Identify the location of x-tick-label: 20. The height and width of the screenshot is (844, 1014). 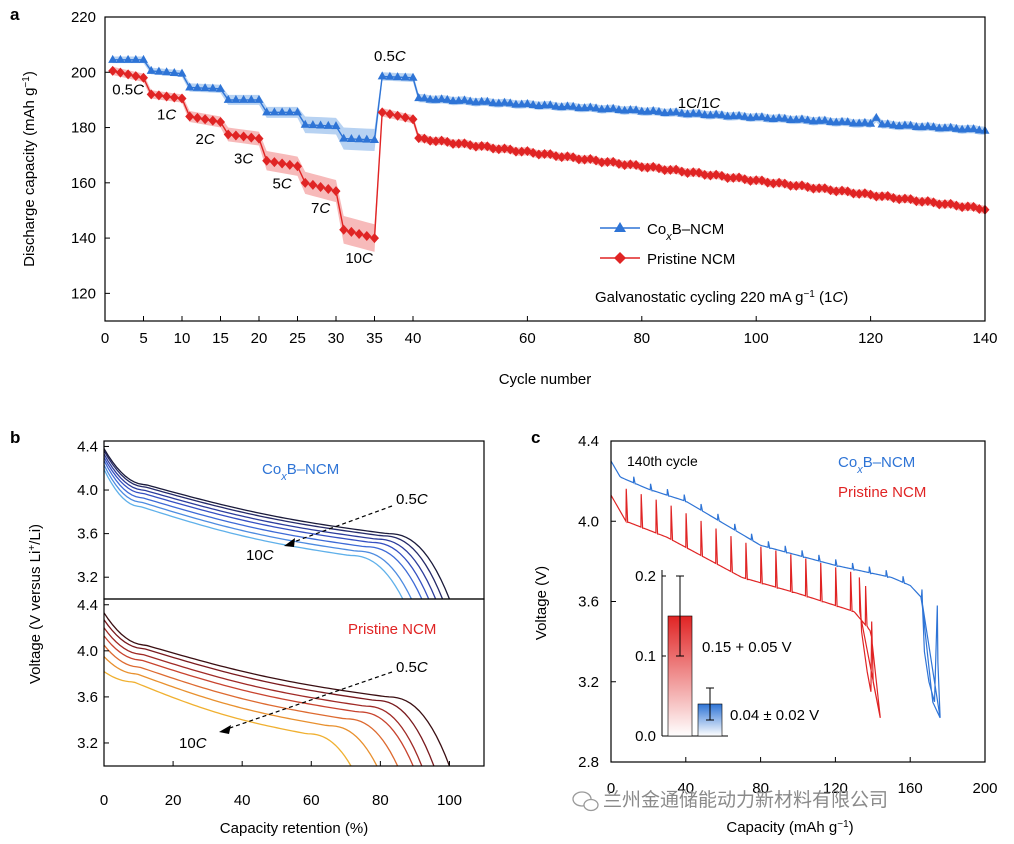
(173, 800).